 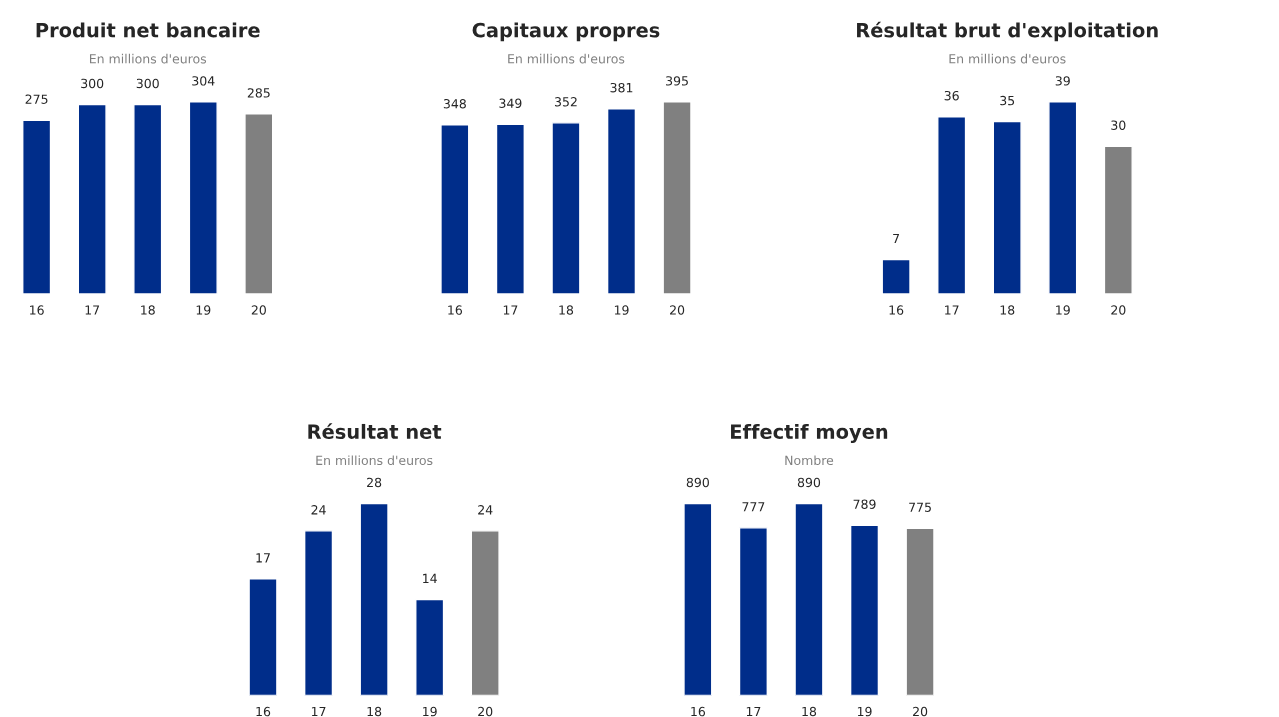 What do you see at coordinates (258, 93) in the screenshot?
I see `data-label: 285` at bounding box center [258, 93].